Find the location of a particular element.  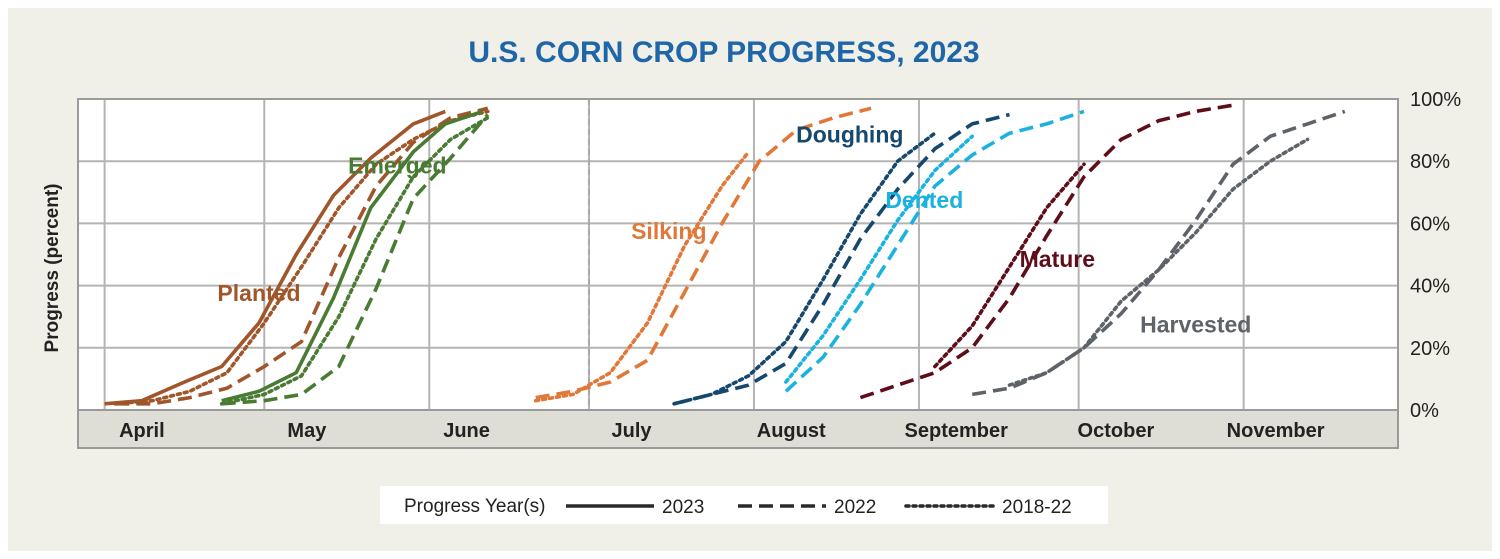

series-line-doughing-2022 is located at coordinates (841, 259).